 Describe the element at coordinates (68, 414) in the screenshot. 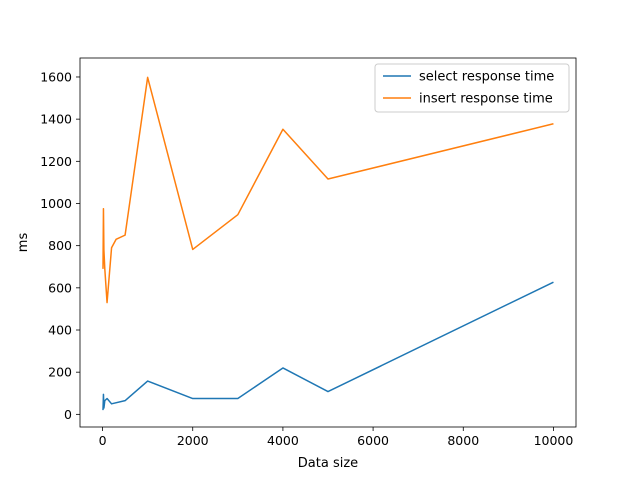

I see `y-tick-label: 0` at that location.